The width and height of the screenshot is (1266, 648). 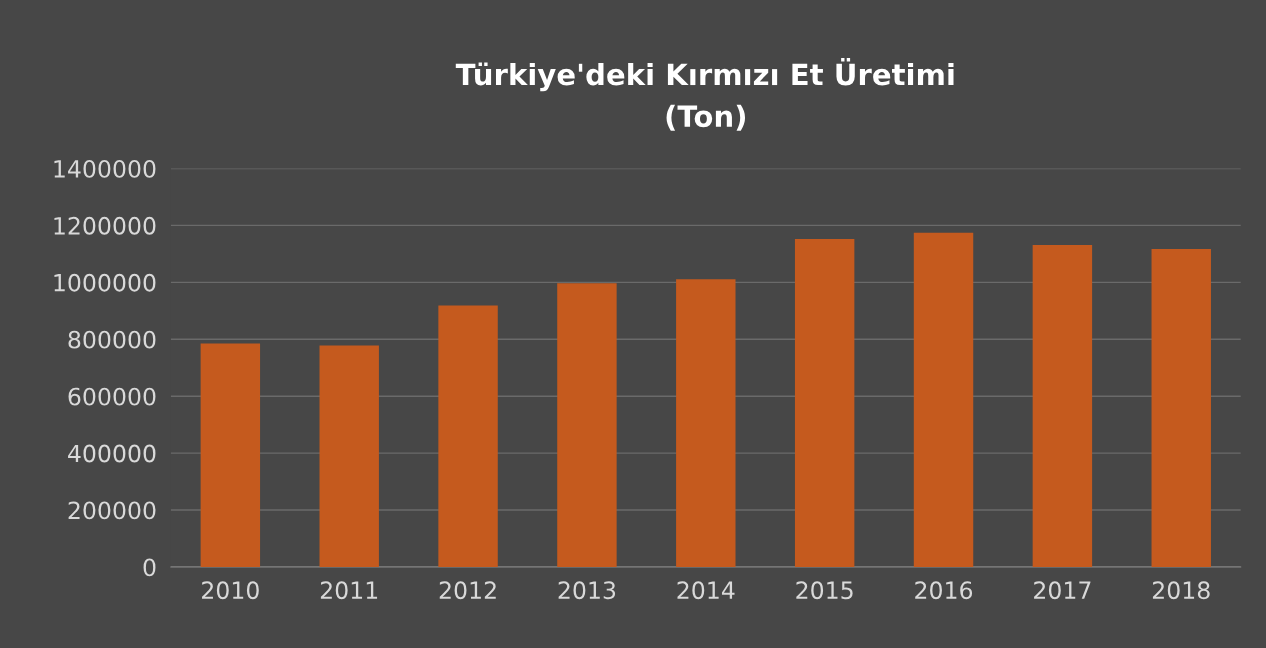 I want to click on x-tick-label: 2018, so click(x=1181, y=590).